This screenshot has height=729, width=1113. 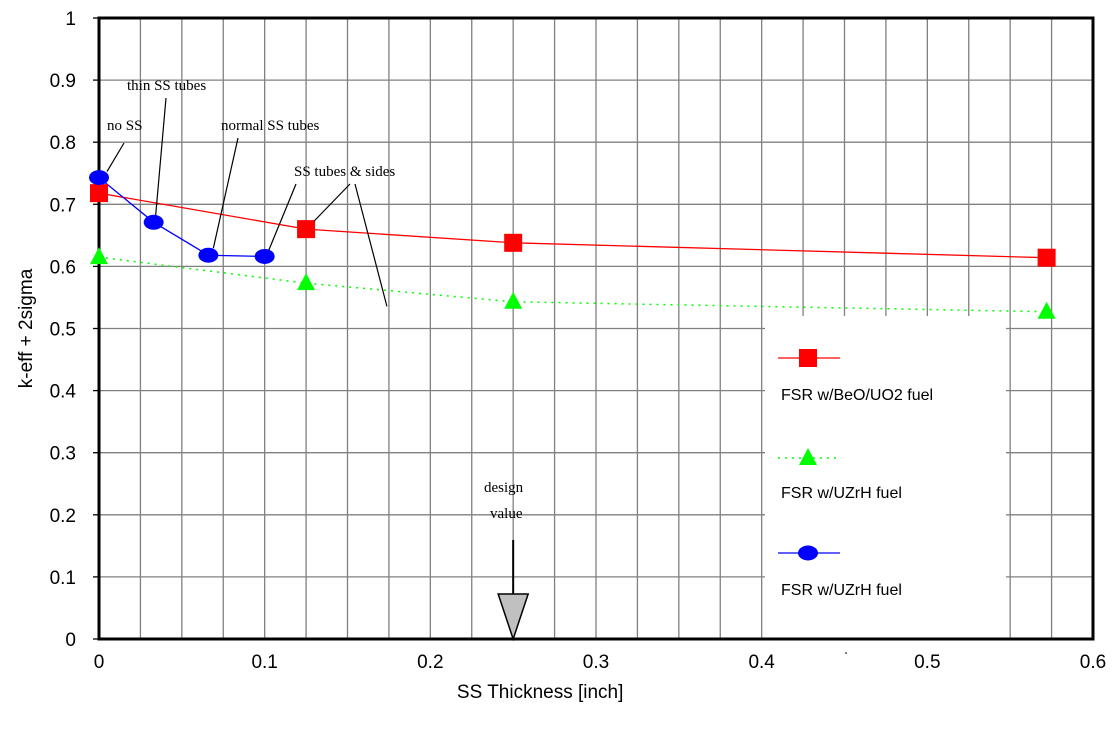 What do you see at coordinates (761, 662) in the screenshot?
I see `x-tick-label: 0.4` at bounding box center [761, 662].